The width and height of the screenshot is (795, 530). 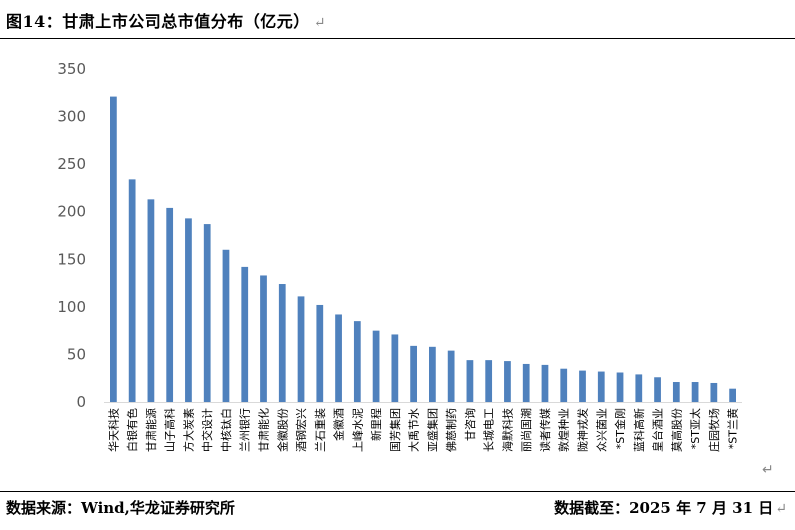 I want to click on figure-title-text: 图14：甘肃上市公司总市值分布（亿元）, so click(x=158, y=21).